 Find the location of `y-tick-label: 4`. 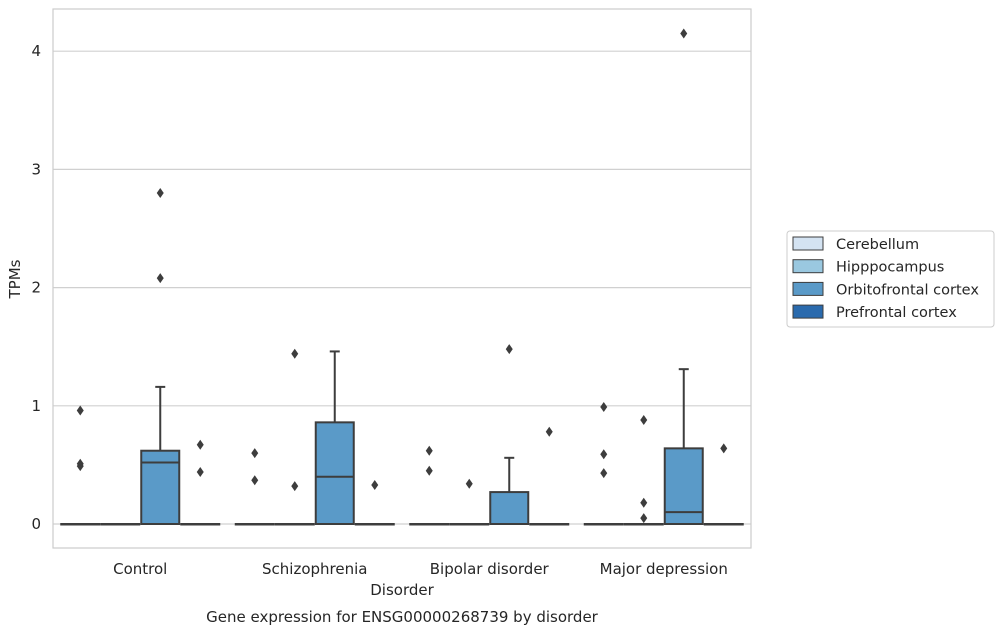

y-tick-label: 4 is located at coordinates (36, 51).